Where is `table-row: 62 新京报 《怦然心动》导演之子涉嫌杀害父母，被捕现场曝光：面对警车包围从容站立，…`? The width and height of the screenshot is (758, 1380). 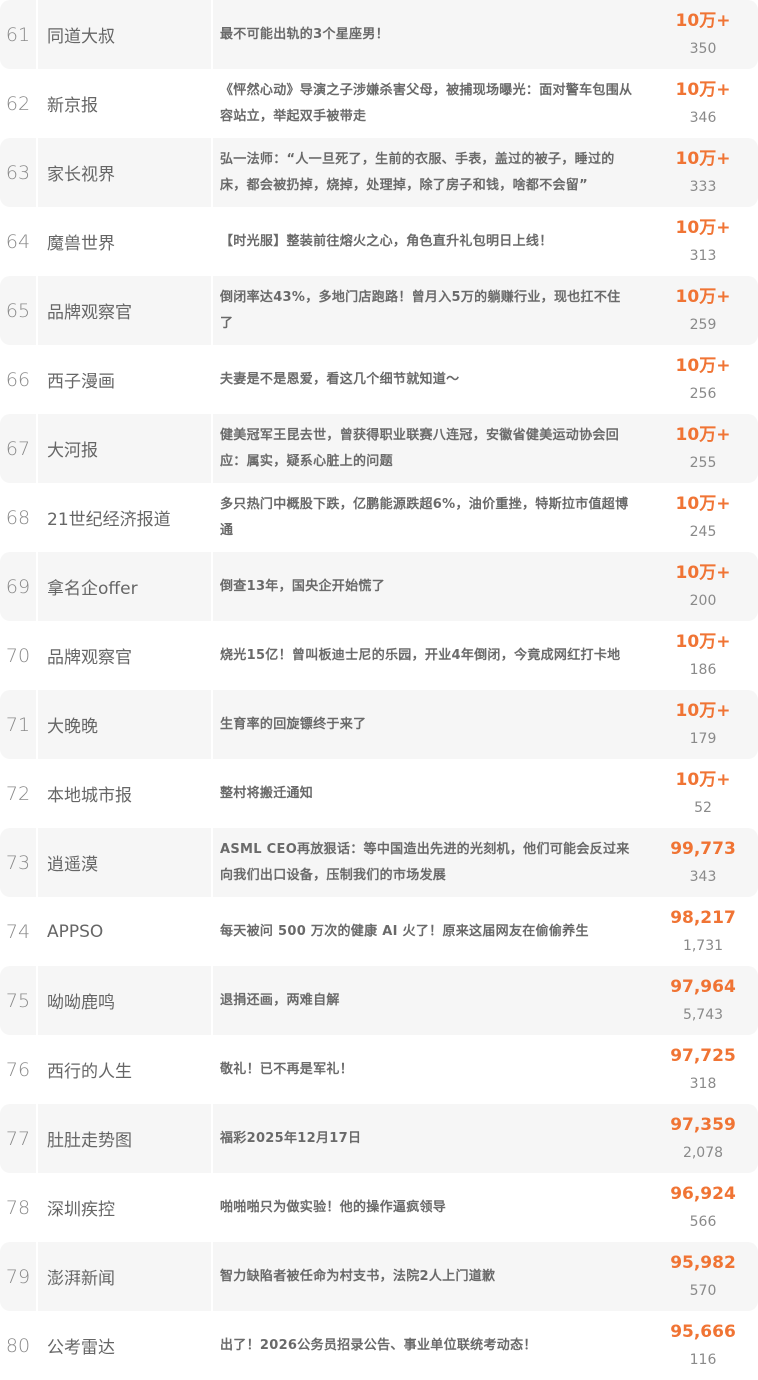
table-row: 62 新京报 《怦然心动》导演之子涉嫌杀害父母，被捕现场曝光：面对警车包围从容站立，… is located at coordinates (379, 103).